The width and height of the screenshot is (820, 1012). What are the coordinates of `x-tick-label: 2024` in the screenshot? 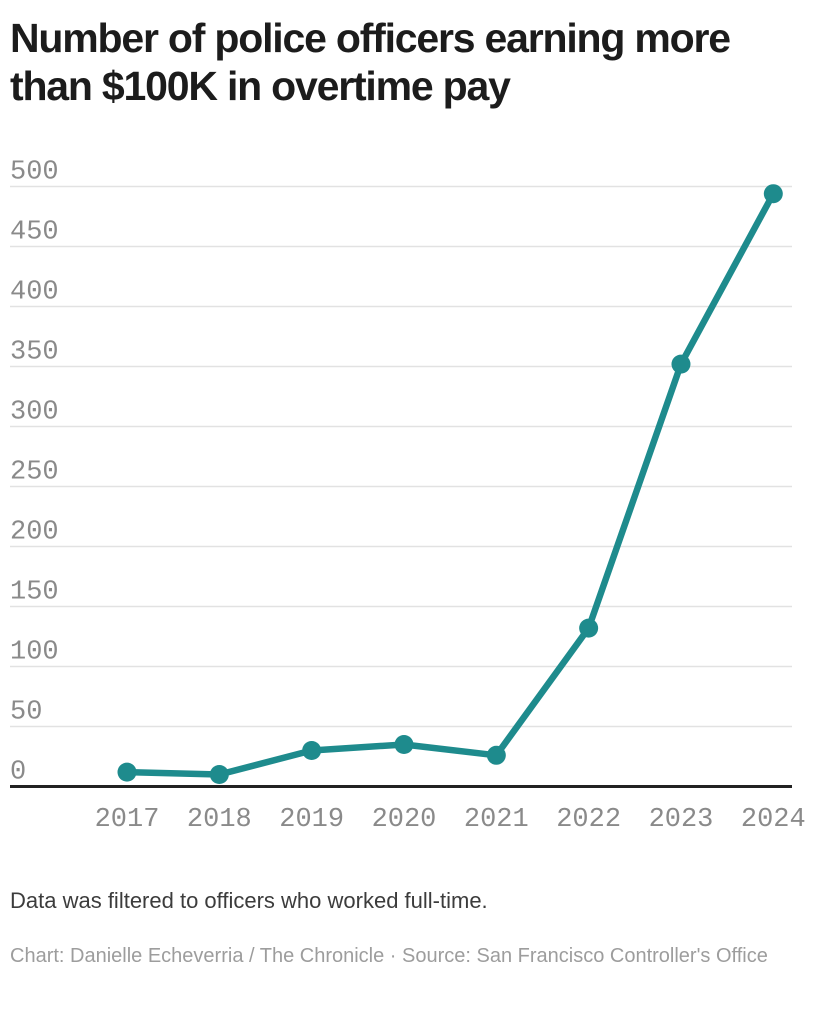 It's located at (773, 820).